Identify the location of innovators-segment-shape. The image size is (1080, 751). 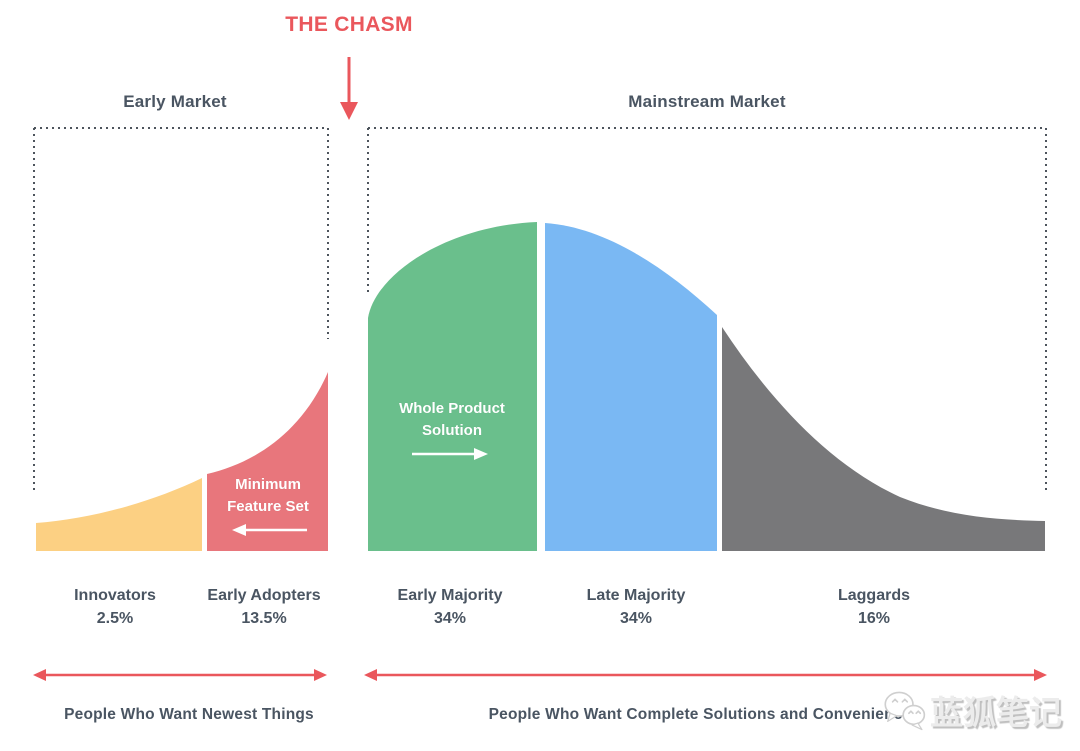
(119, 514).